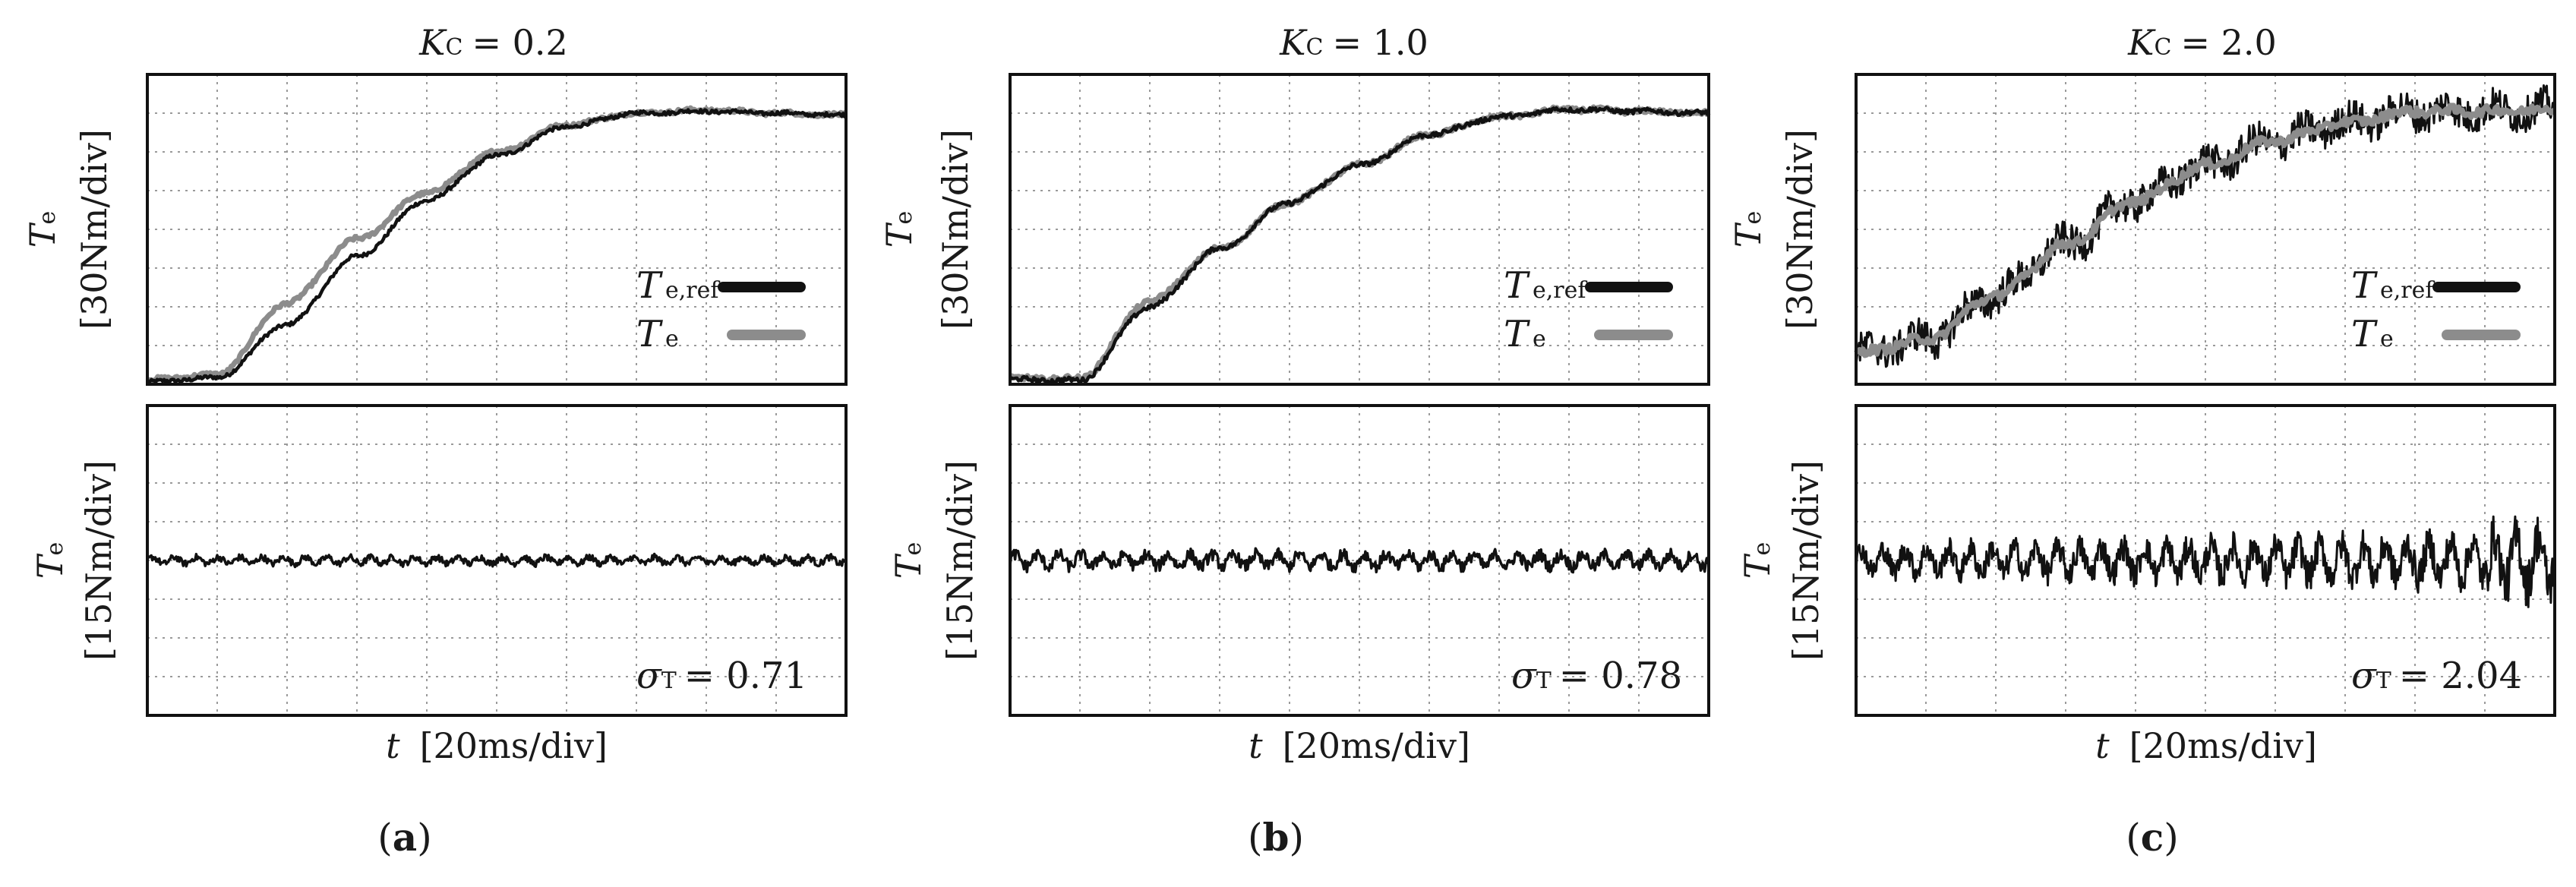 The height and width of the screenshot is (887, 2576). I want to click on top-ylabel-symbol-a: Te, so click(42, 229).